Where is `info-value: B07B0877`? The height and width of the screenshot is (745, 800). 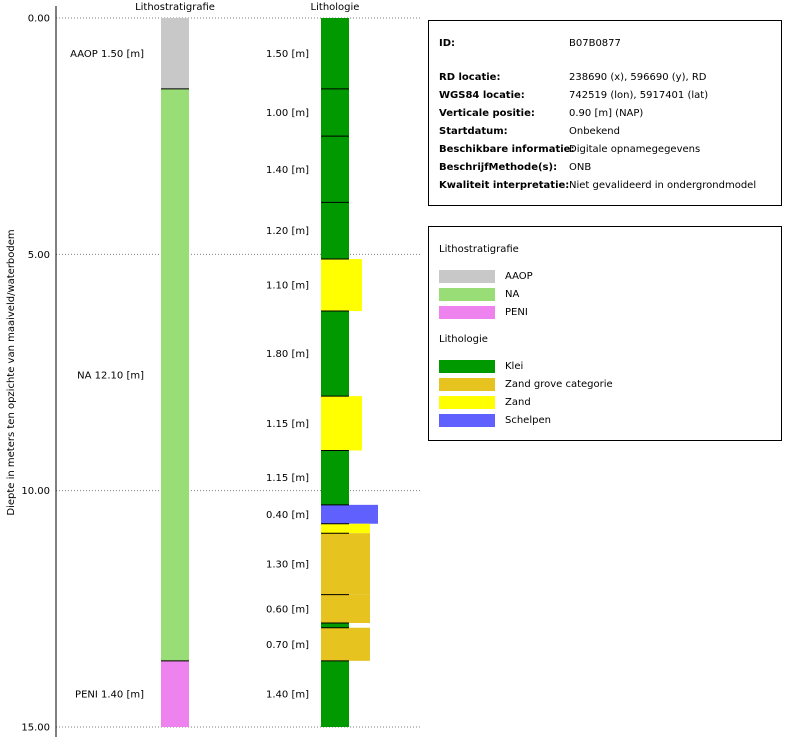
info-value: B07B0877 is located at coordinates (595, 43).